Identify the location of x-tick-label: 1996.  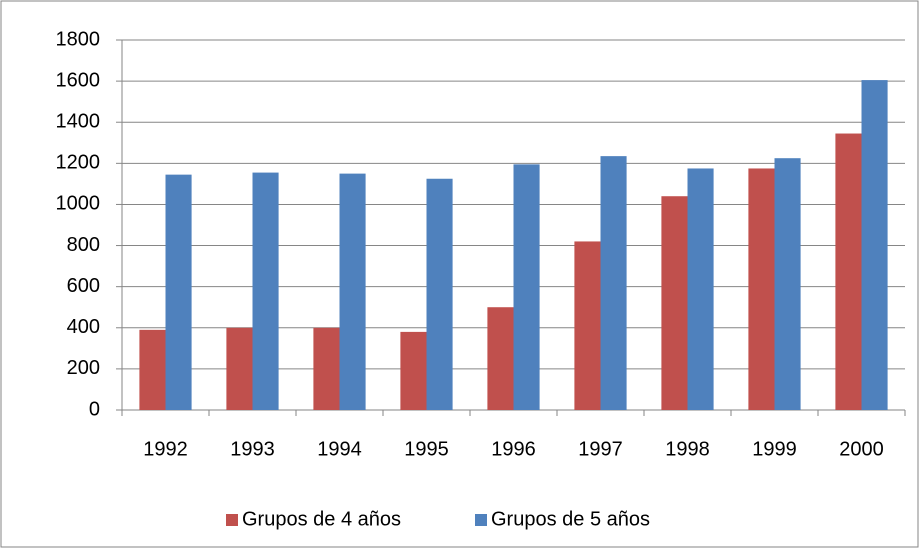
(513, 449).